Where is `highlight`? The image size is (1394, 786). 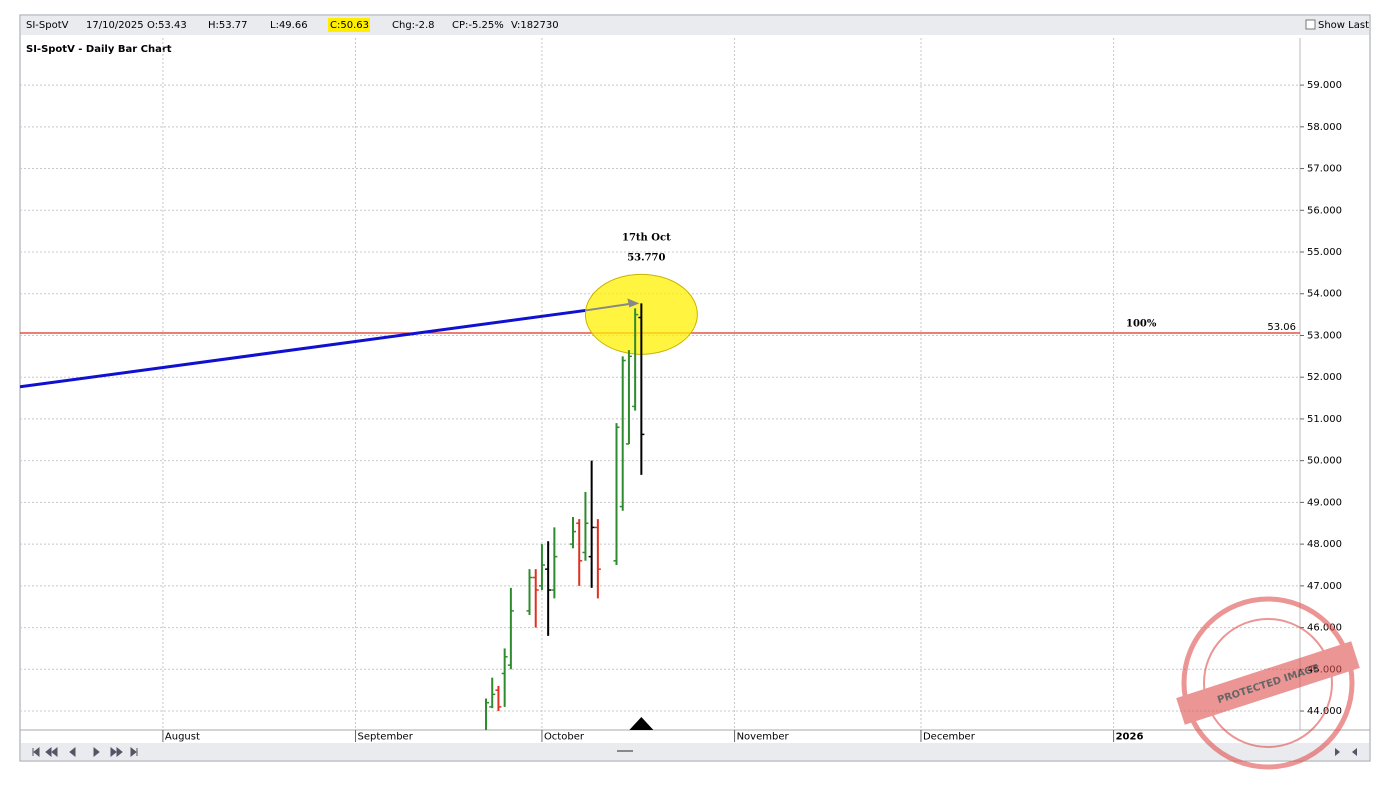 highlight is located at coordinates (349, 25).